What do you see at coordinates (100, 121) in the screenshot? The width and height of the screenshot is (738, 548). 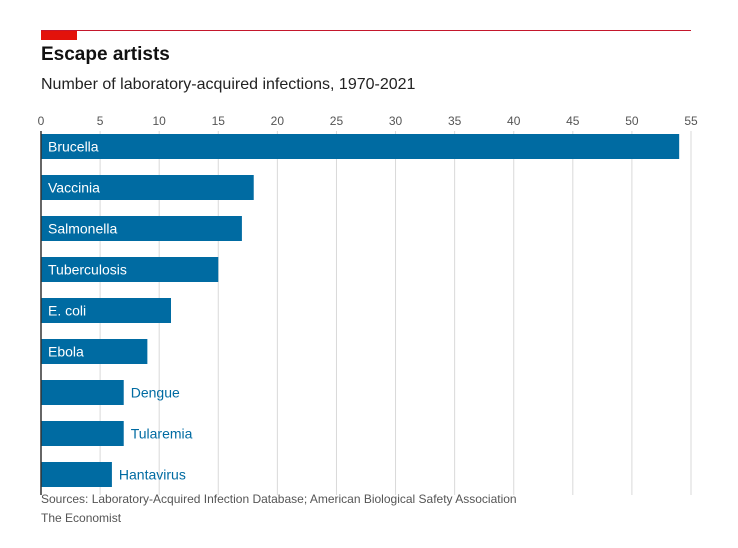 I see `x-tick-label: 5` at bounding box center [100, 121].